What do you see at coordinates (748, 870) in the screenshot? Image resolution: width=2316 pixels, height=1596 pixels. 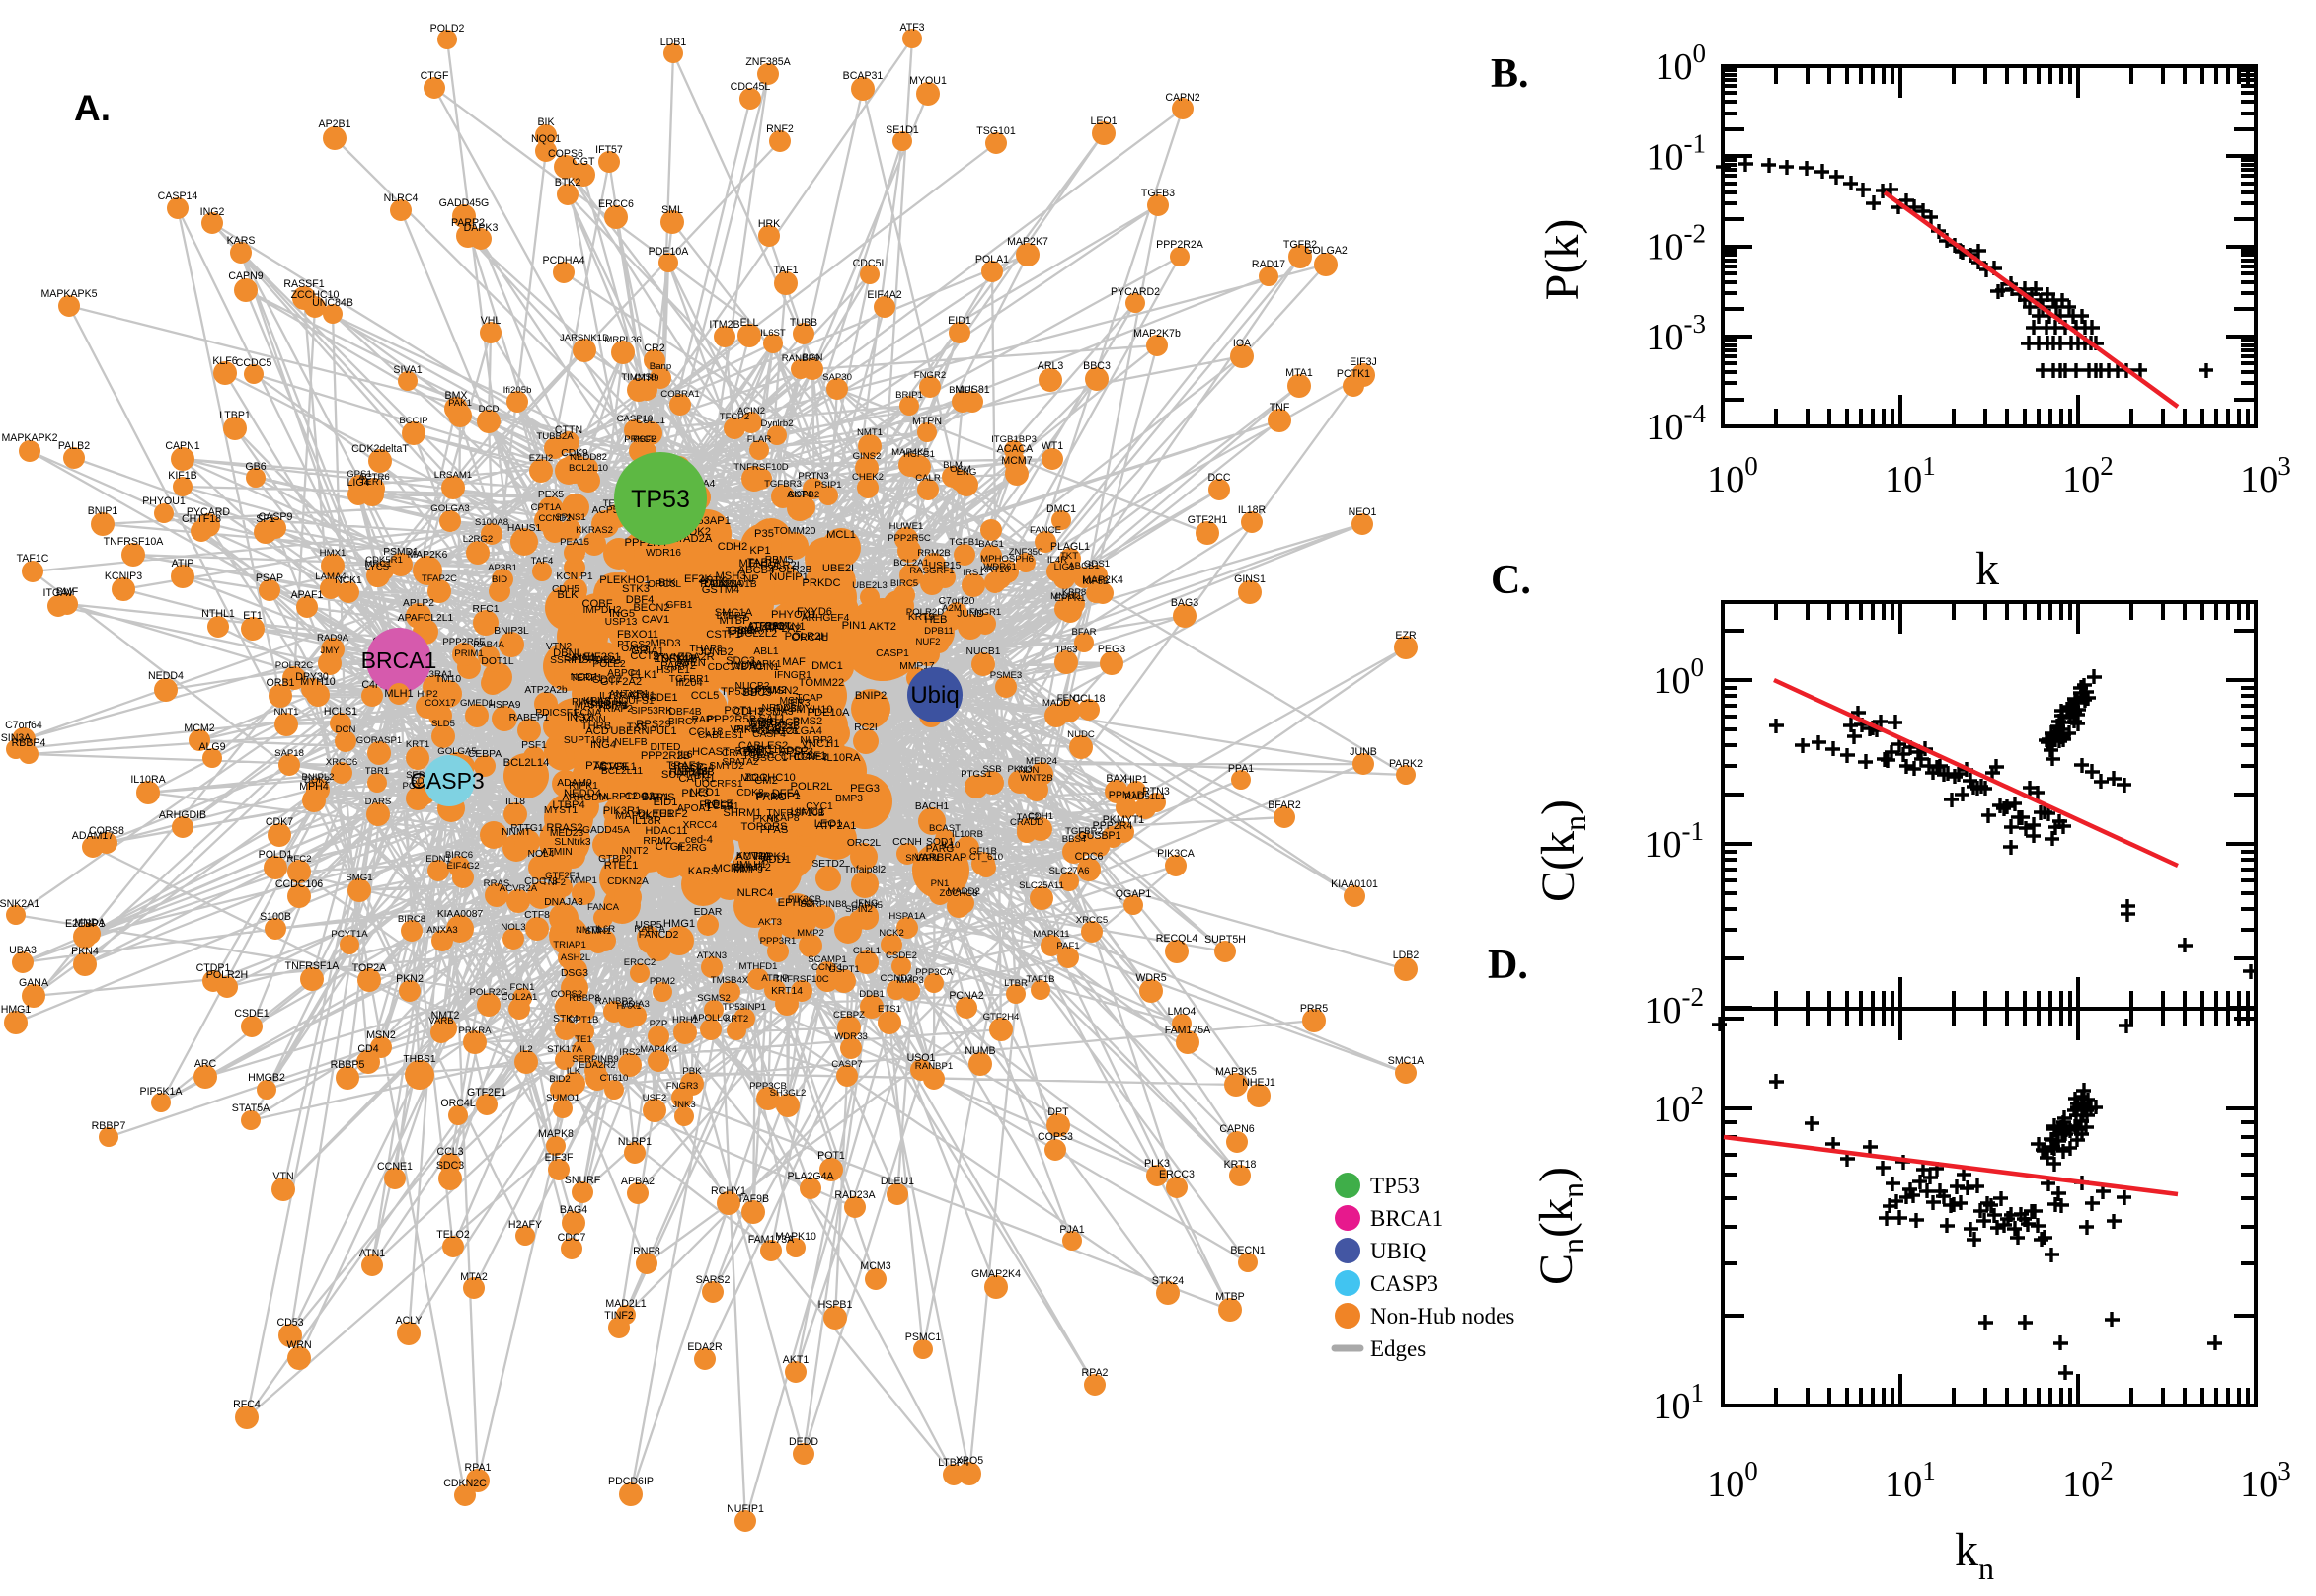 I see `svg-text: MMP9` at bounding box center [748, 870].